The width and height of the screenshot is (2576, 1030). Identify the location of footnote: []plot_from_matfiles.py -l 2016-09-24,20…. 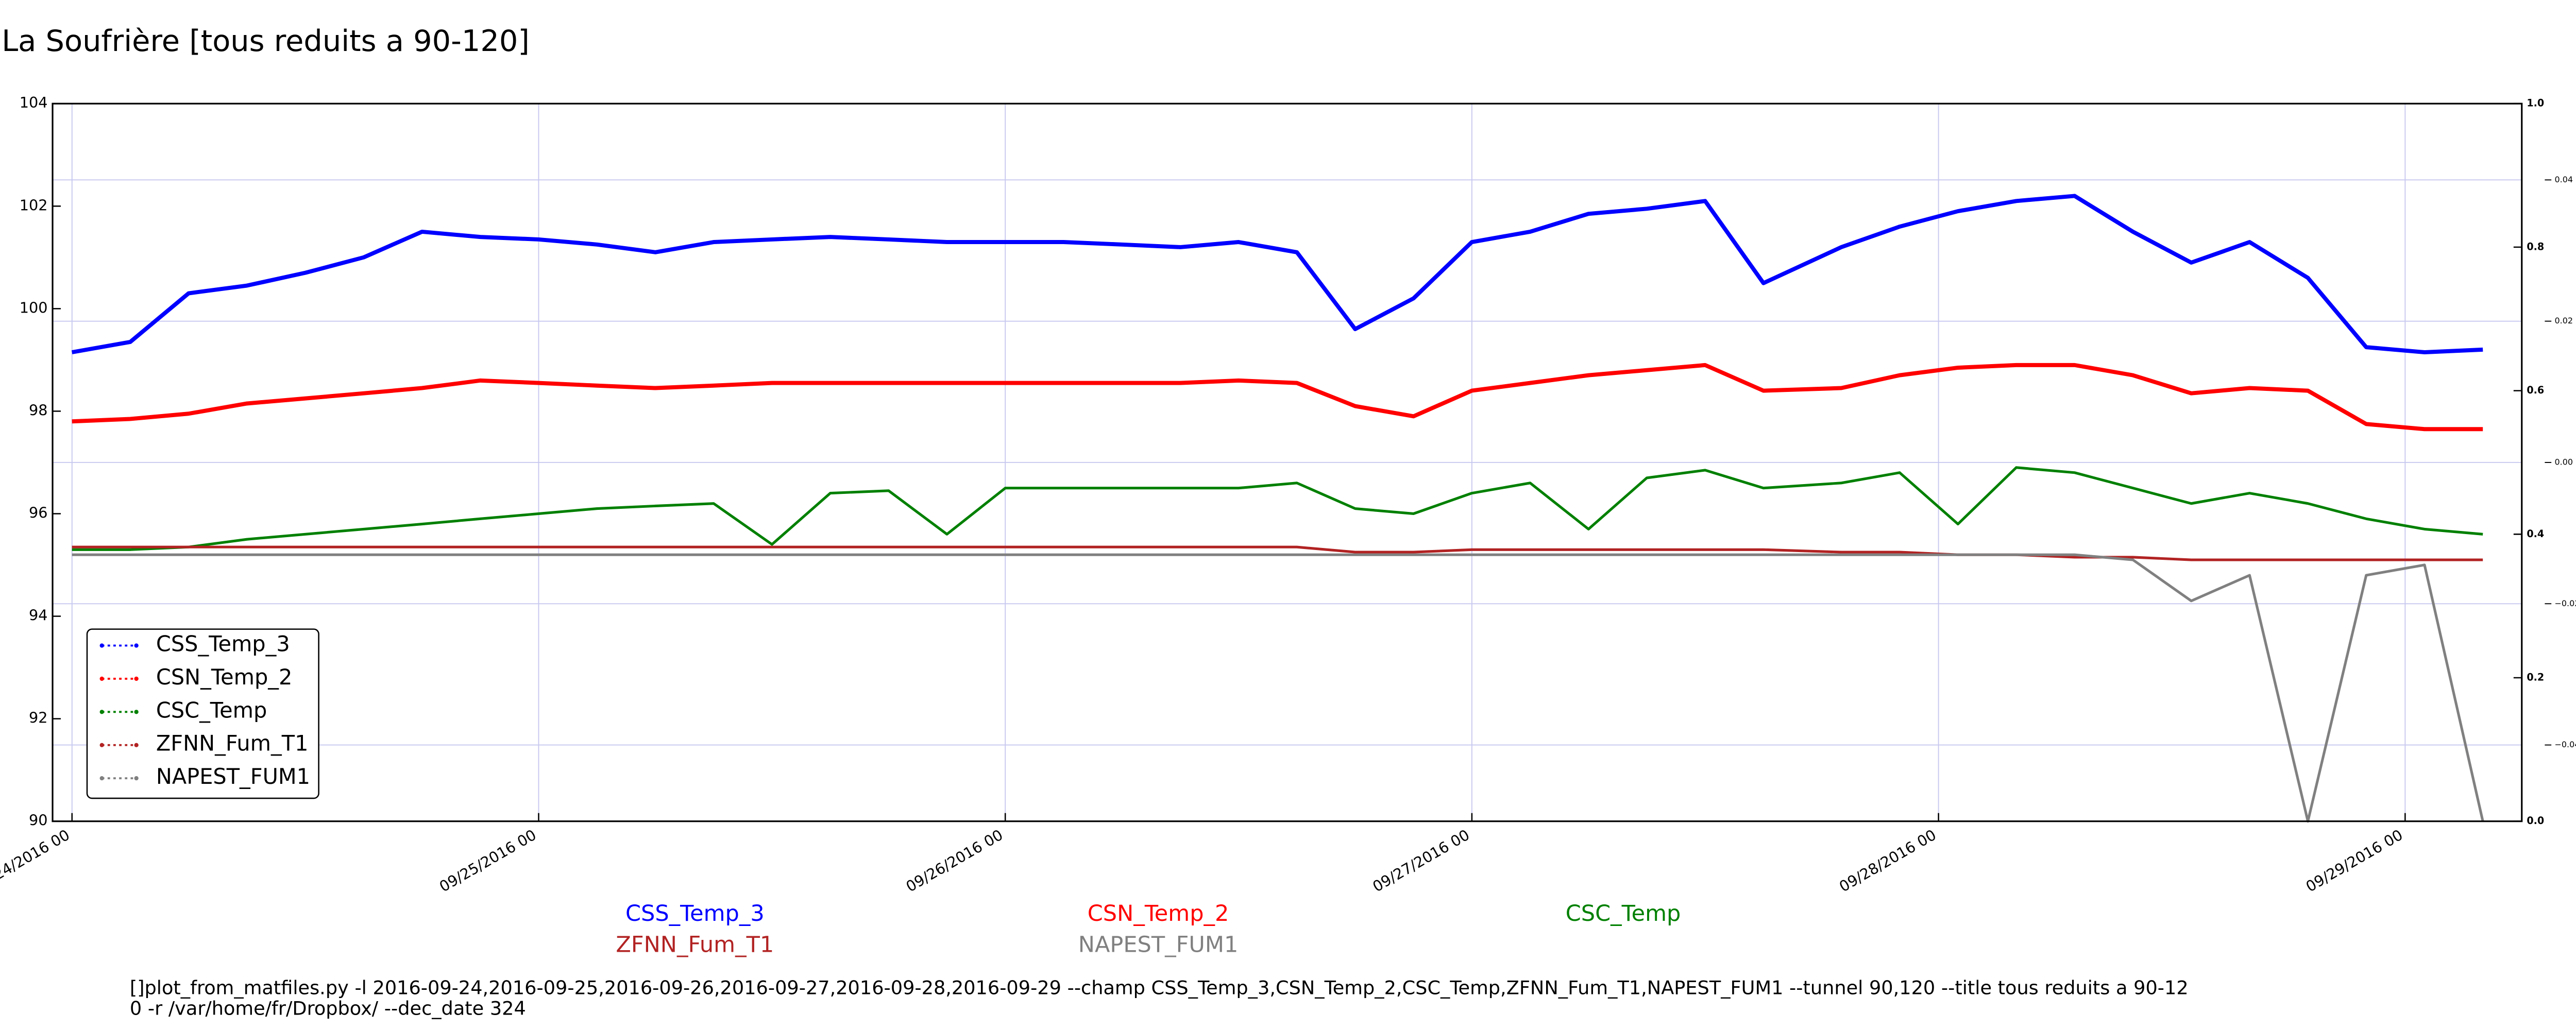
(1159, 987).